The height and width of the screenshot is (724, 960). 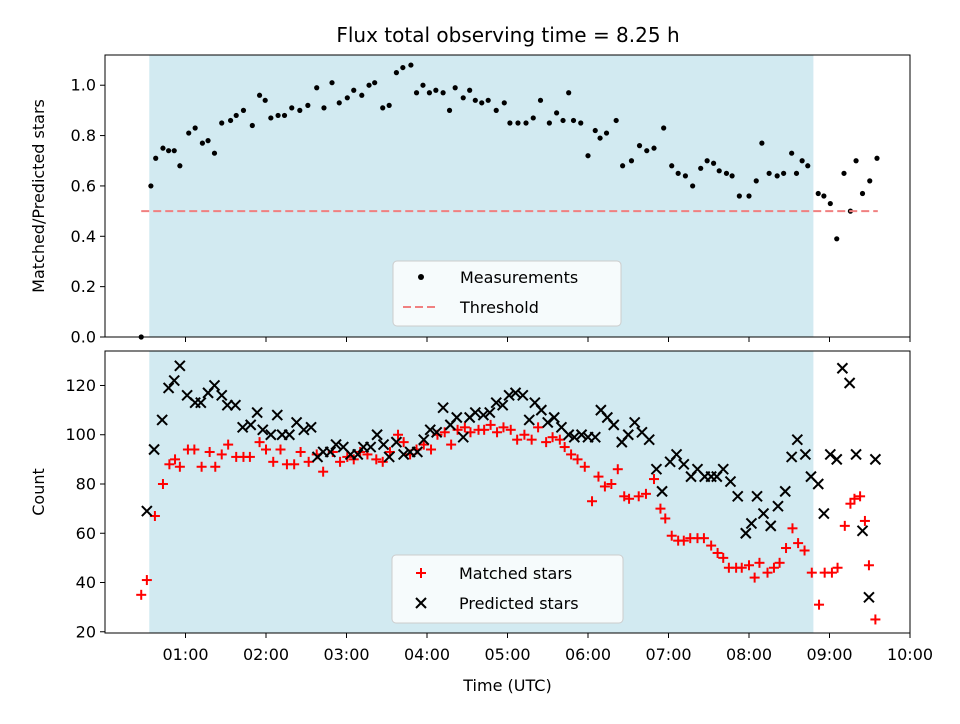 What do you see at coordinates (829, 654) in the screenshot?
I see `x-tick-label: 09:00` at bounding box center [829, 654].